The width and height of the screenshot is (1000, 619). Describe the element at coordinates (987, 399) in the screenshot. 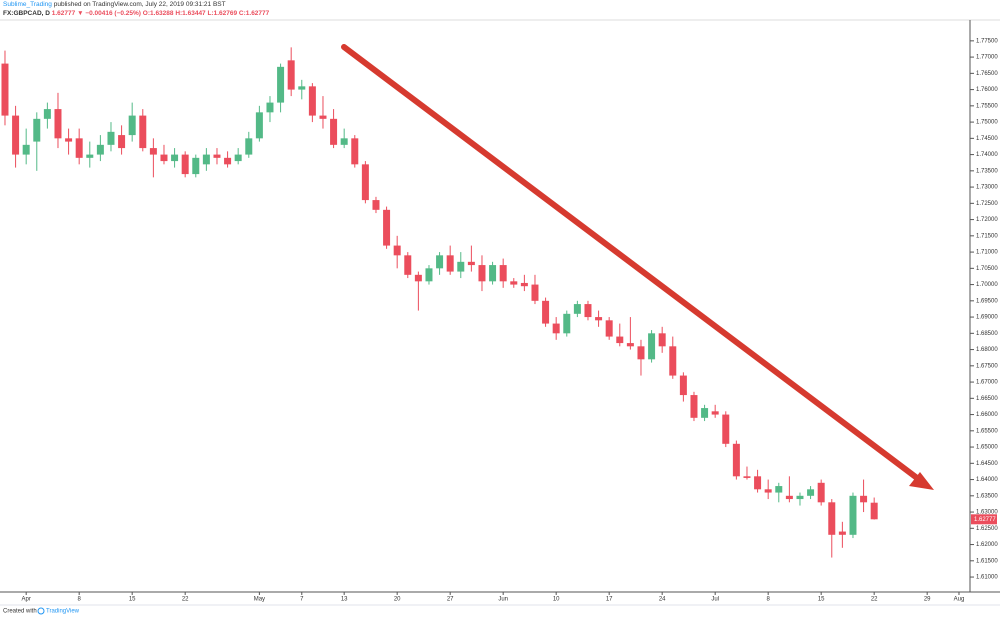

I see `y-tick-label: 1.66500` at that location.